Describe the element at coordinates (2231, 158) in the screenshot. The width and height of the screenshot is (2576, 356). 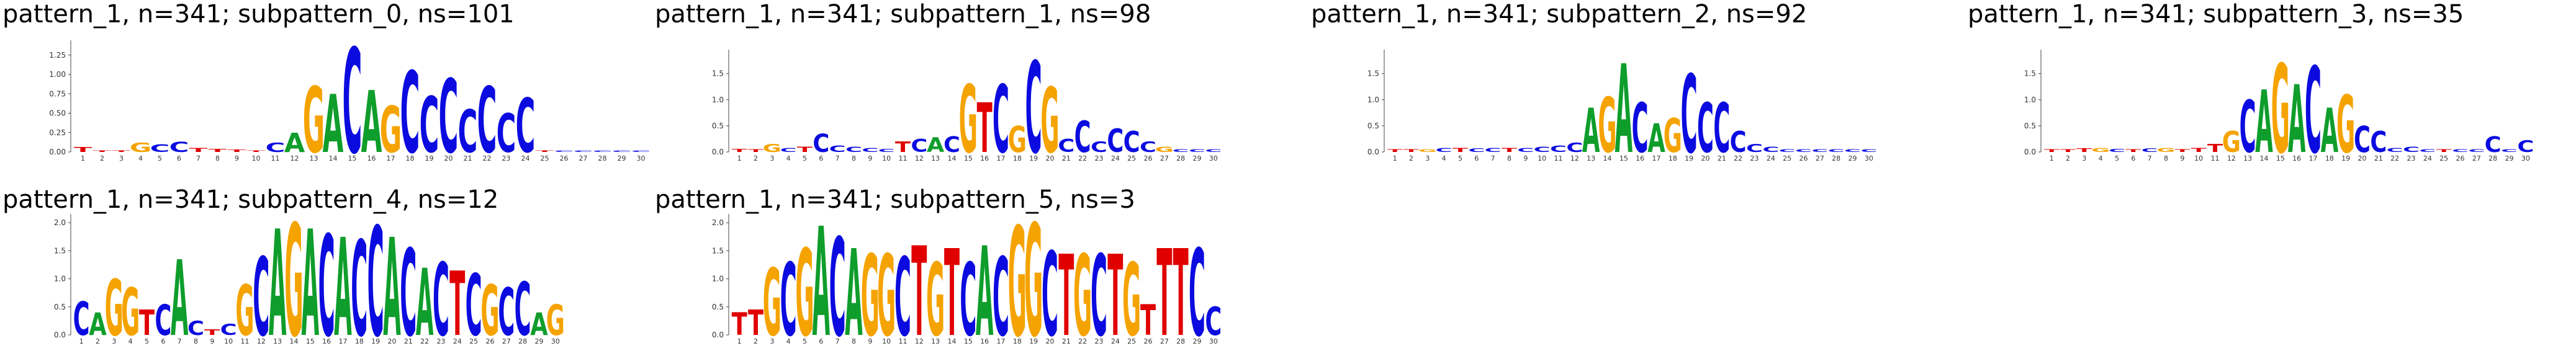
I see `x-tick-label: 12` at that location.